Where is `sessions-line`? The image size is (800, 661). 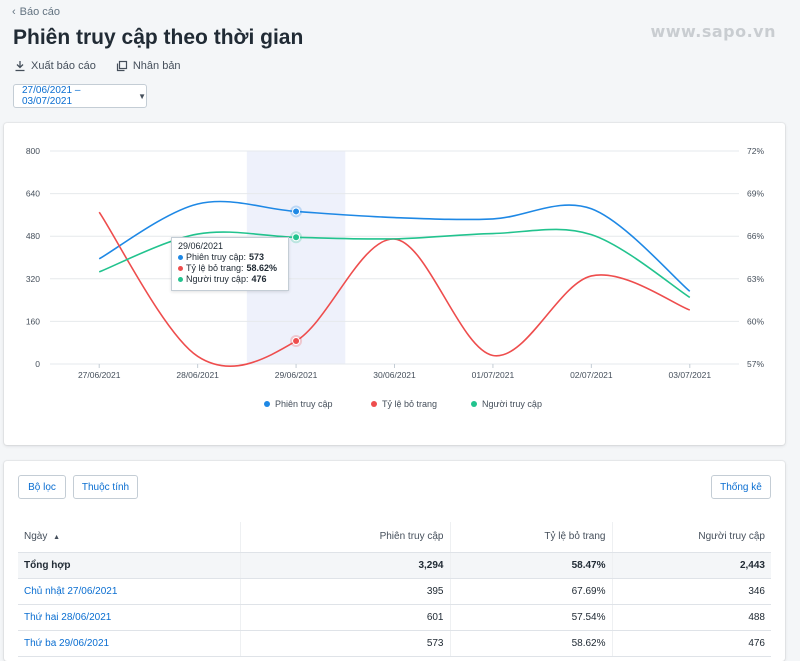
sessions-line is located at coordinates (394, 246).